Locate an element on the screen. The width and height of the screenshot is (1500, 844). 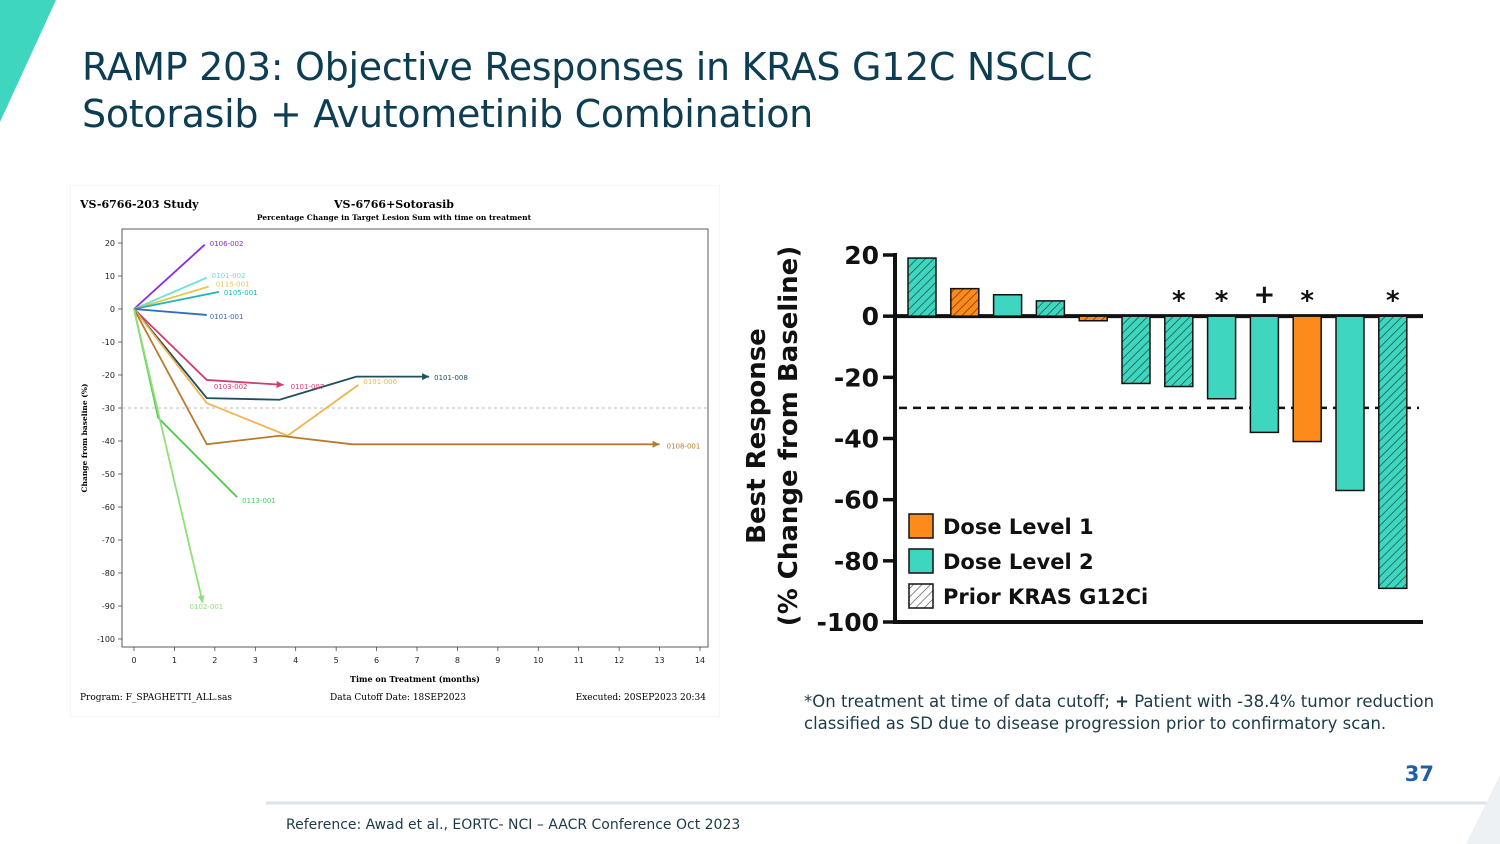
y-tick-label: 20 is located at coordinates (110, 243).